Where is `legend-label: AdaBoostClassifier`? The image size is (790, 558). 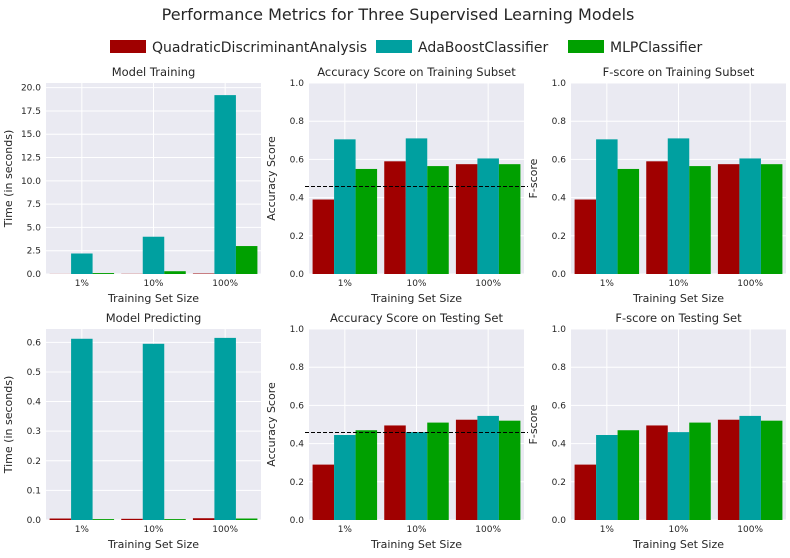
legend-label: AdaBoostClassifier is located at coordinates (483, 48).